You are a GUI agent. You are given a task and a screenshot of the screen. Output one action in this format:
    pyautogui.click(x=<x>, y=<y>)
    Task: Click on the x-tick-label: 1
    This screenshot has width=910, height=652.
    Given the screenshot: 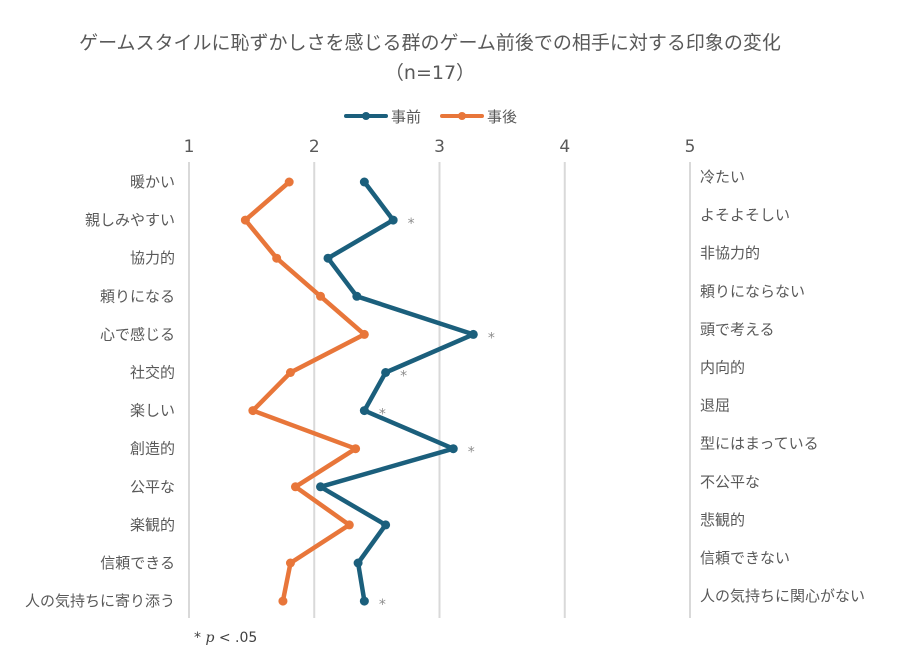 What is the action you would take?
    pyautogui.click(x=189, y=147)
    